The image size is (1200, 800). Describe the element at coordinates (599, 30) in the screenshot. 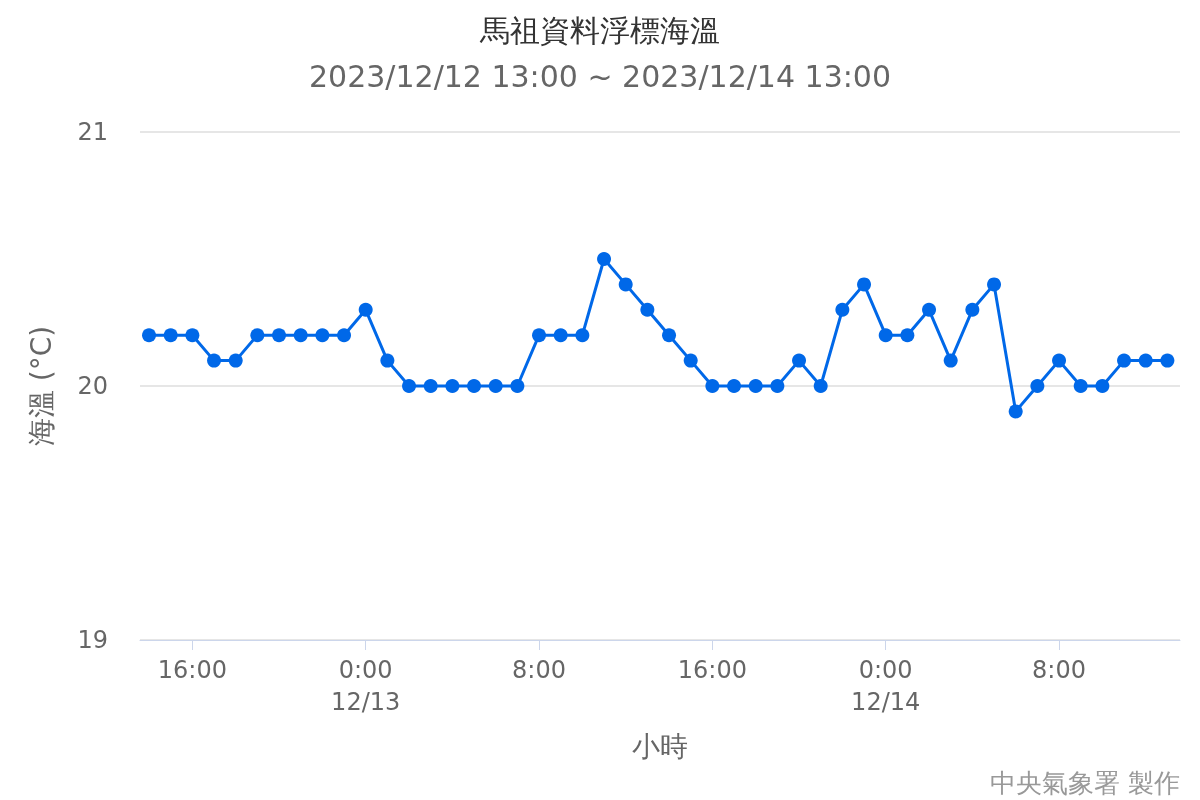

I see `chart-title: 馬祖資料浮標海溫` at that location.